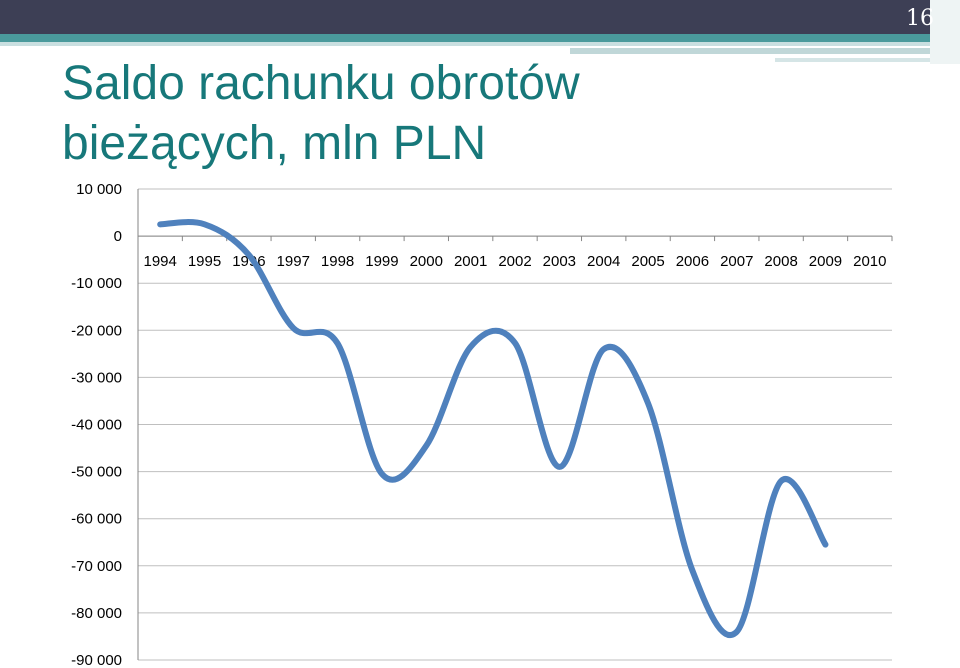 Image resolution: width=960 pixels, height=668 pixels. Describe the element at coordinates (920, 18) in the screenshot. I see `slide-number: 16` at that location.